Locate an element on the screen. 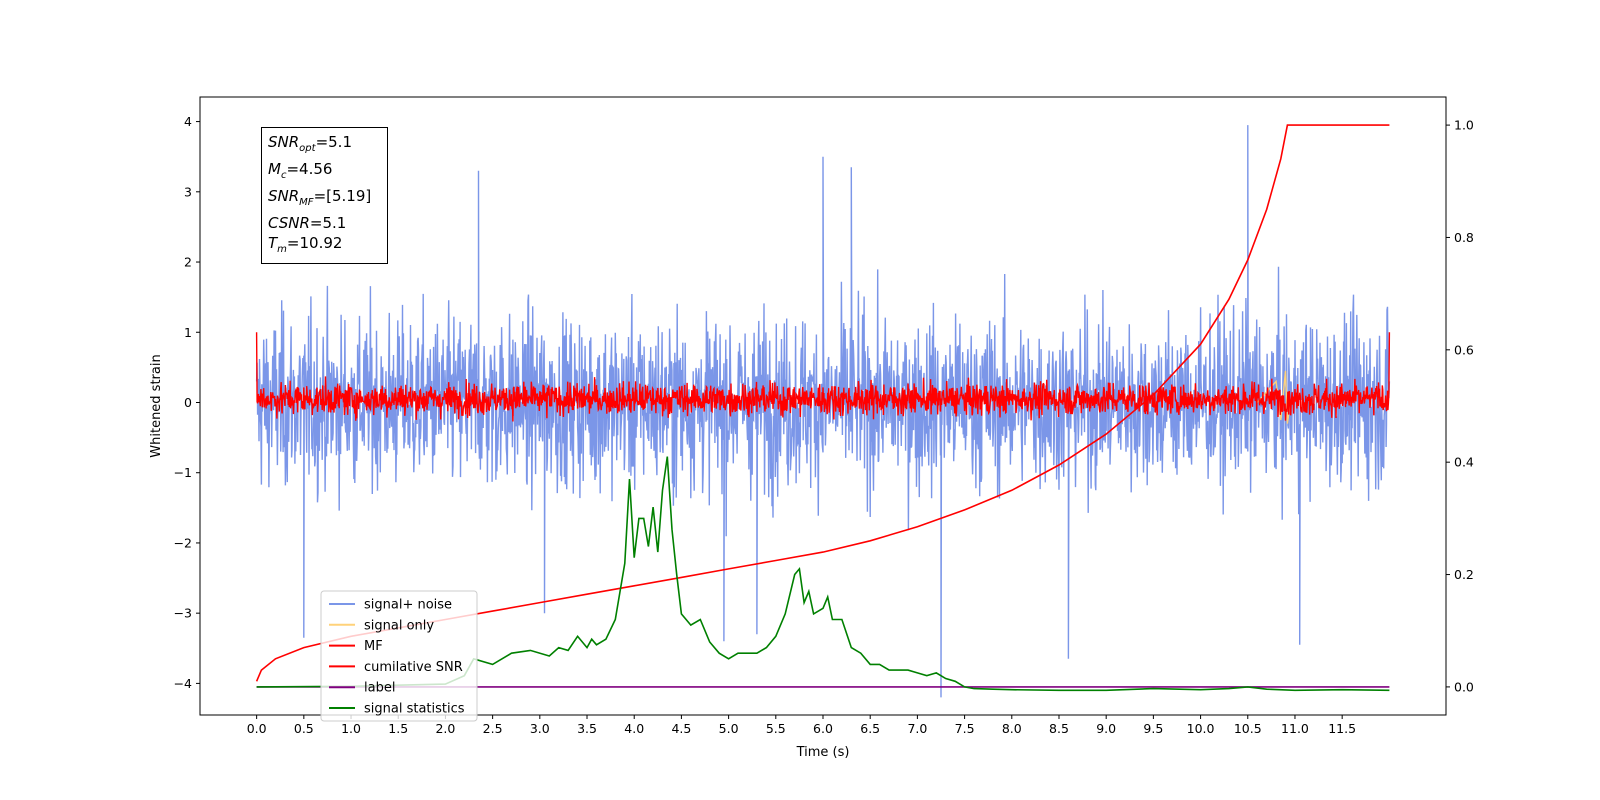  annotation-snr-mf: SNRMF=[5.19] is located at coordinates (325, 199).